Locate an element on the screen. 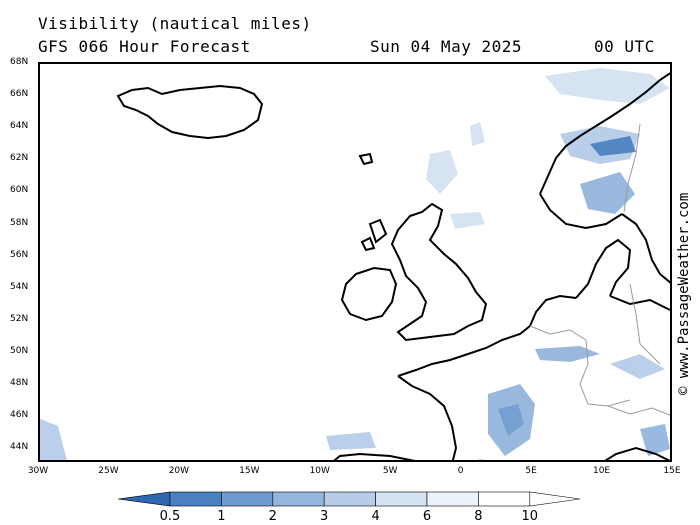 Image resolution: width=700 pixels, height=525 pixels. lon-label-5E: 5E is located at coordinates (531, 471).